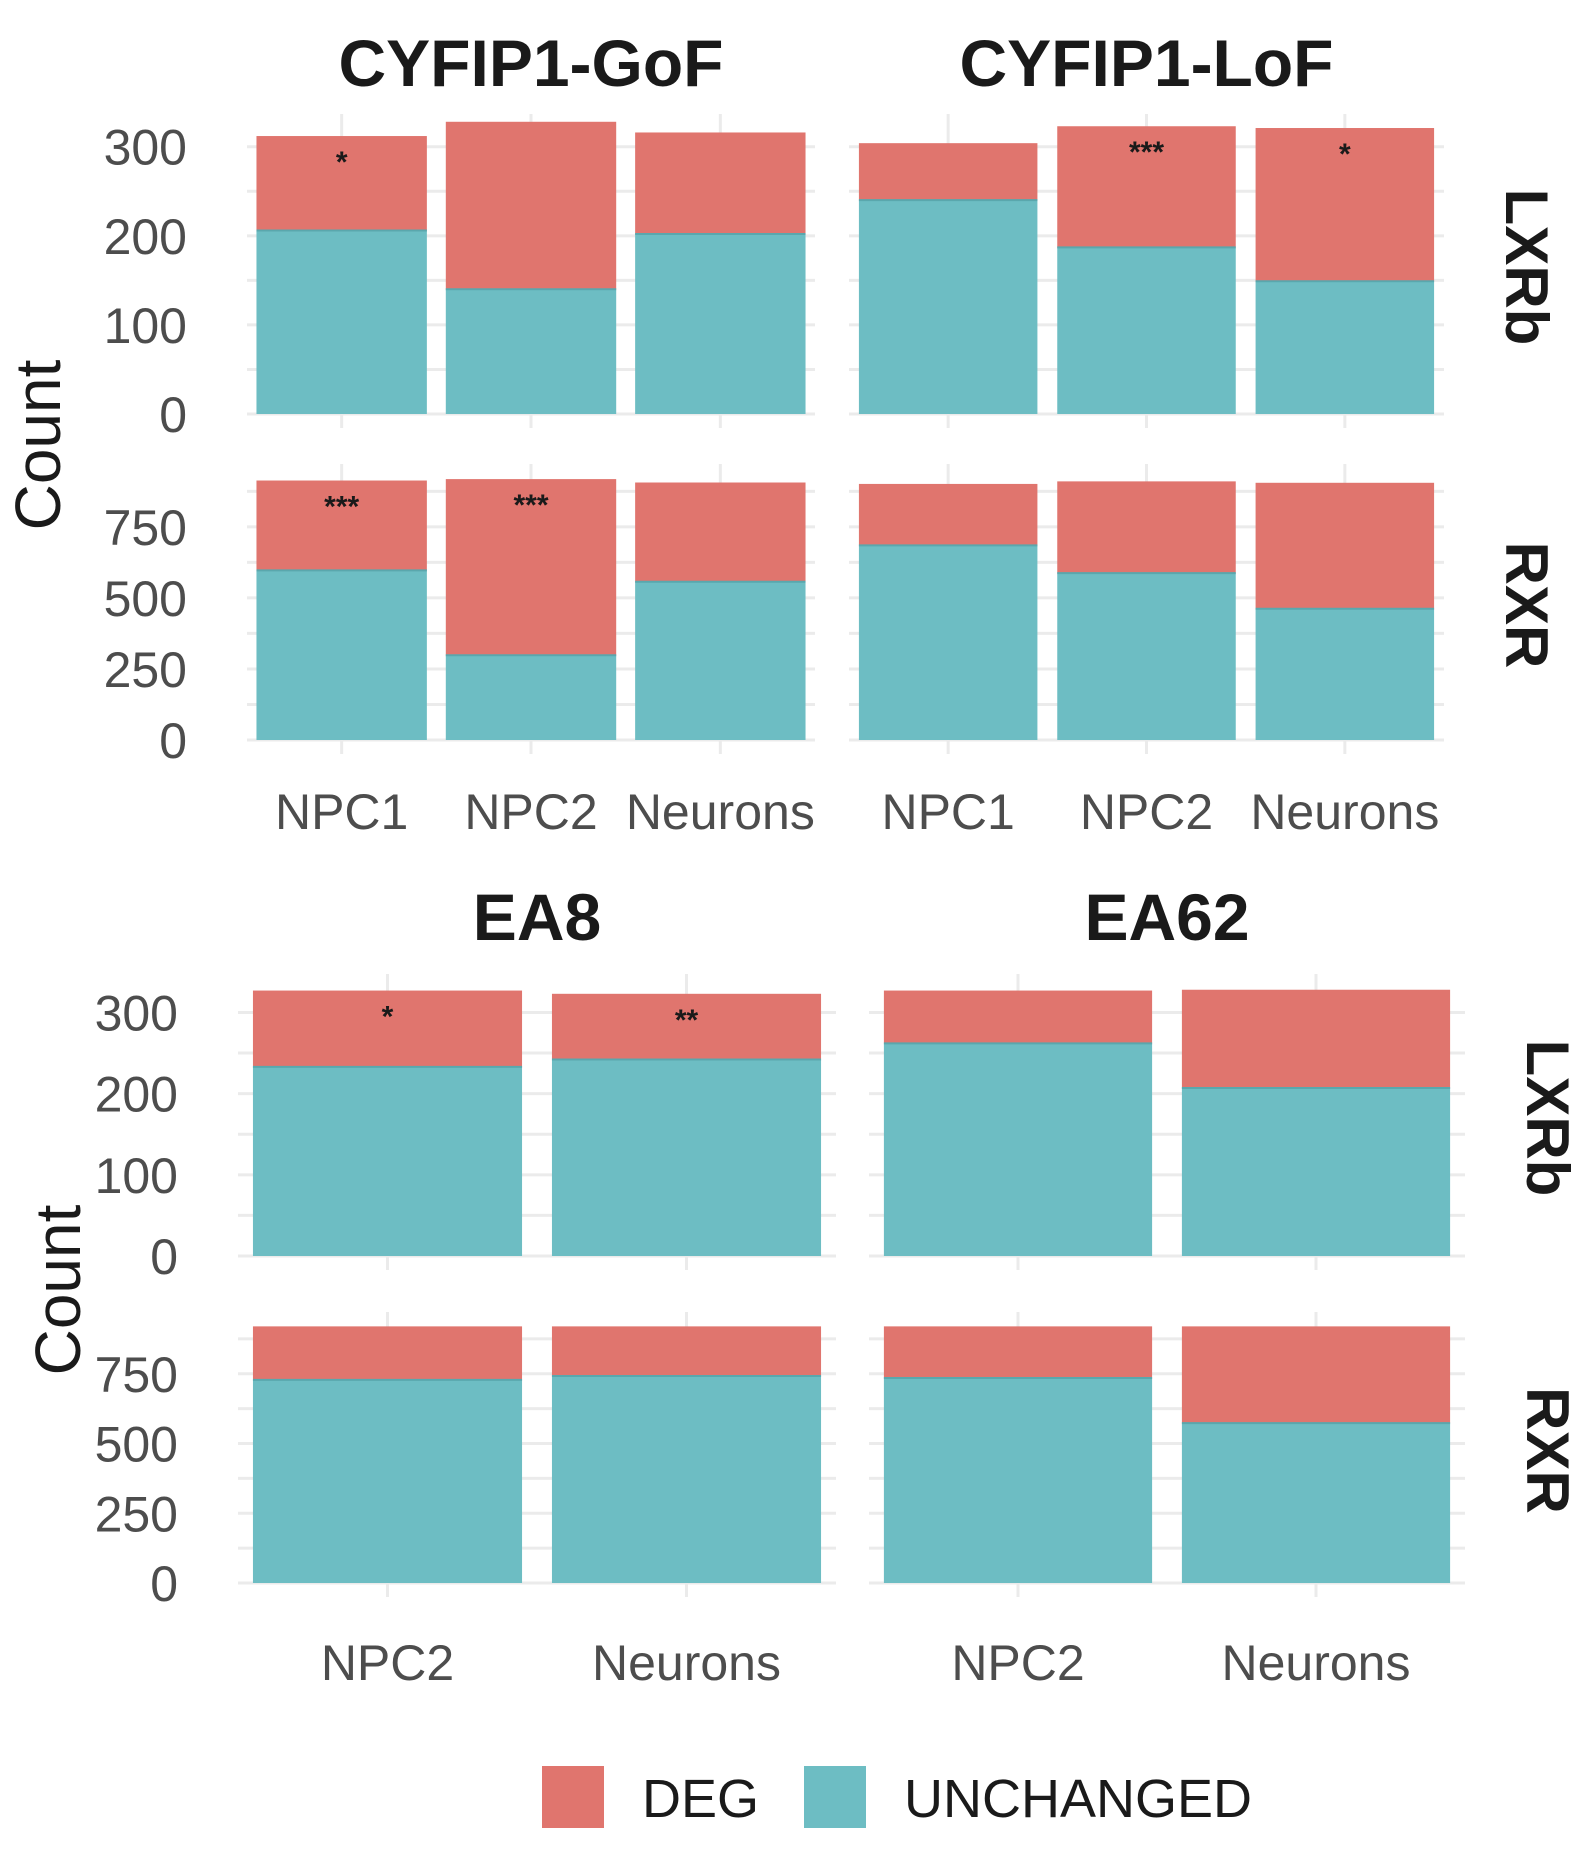 The height and width of the screenshot is (1864, 1572). Describe the element at coordinates (1147, 63) in the screenshot. I see `facet-title: CYFIP1-LoF` at that location.